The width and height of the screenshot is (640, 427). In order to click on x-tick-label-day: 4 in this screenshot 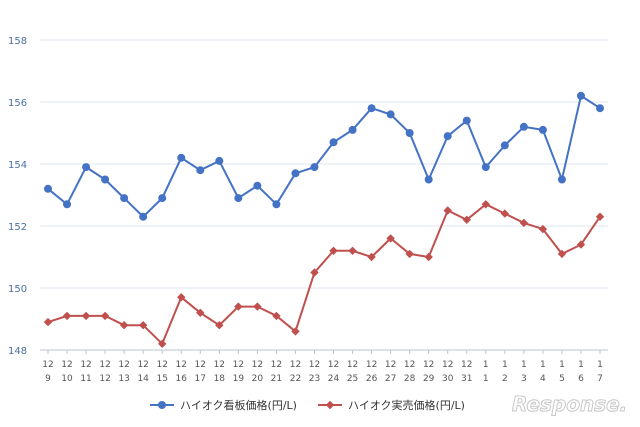, I will do `click(543, 379)`.